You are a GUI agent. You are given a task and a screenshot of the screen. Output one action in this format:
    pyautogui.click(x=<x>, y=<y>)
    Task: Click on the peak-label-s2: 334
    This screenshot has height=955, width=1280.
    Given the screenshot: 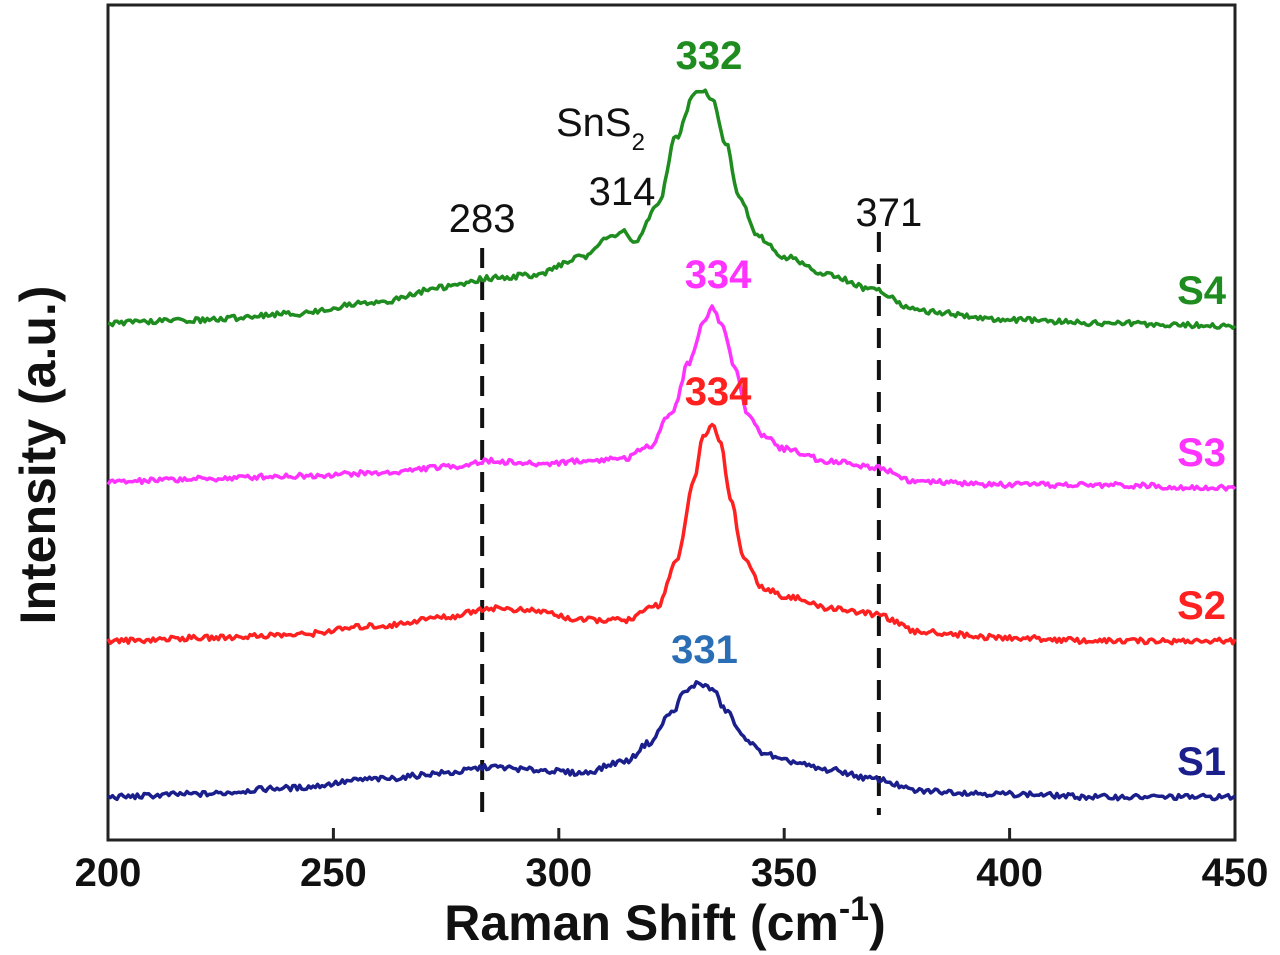 What is the action you would take?
    pyautogui.click(x=718, y=392)
    